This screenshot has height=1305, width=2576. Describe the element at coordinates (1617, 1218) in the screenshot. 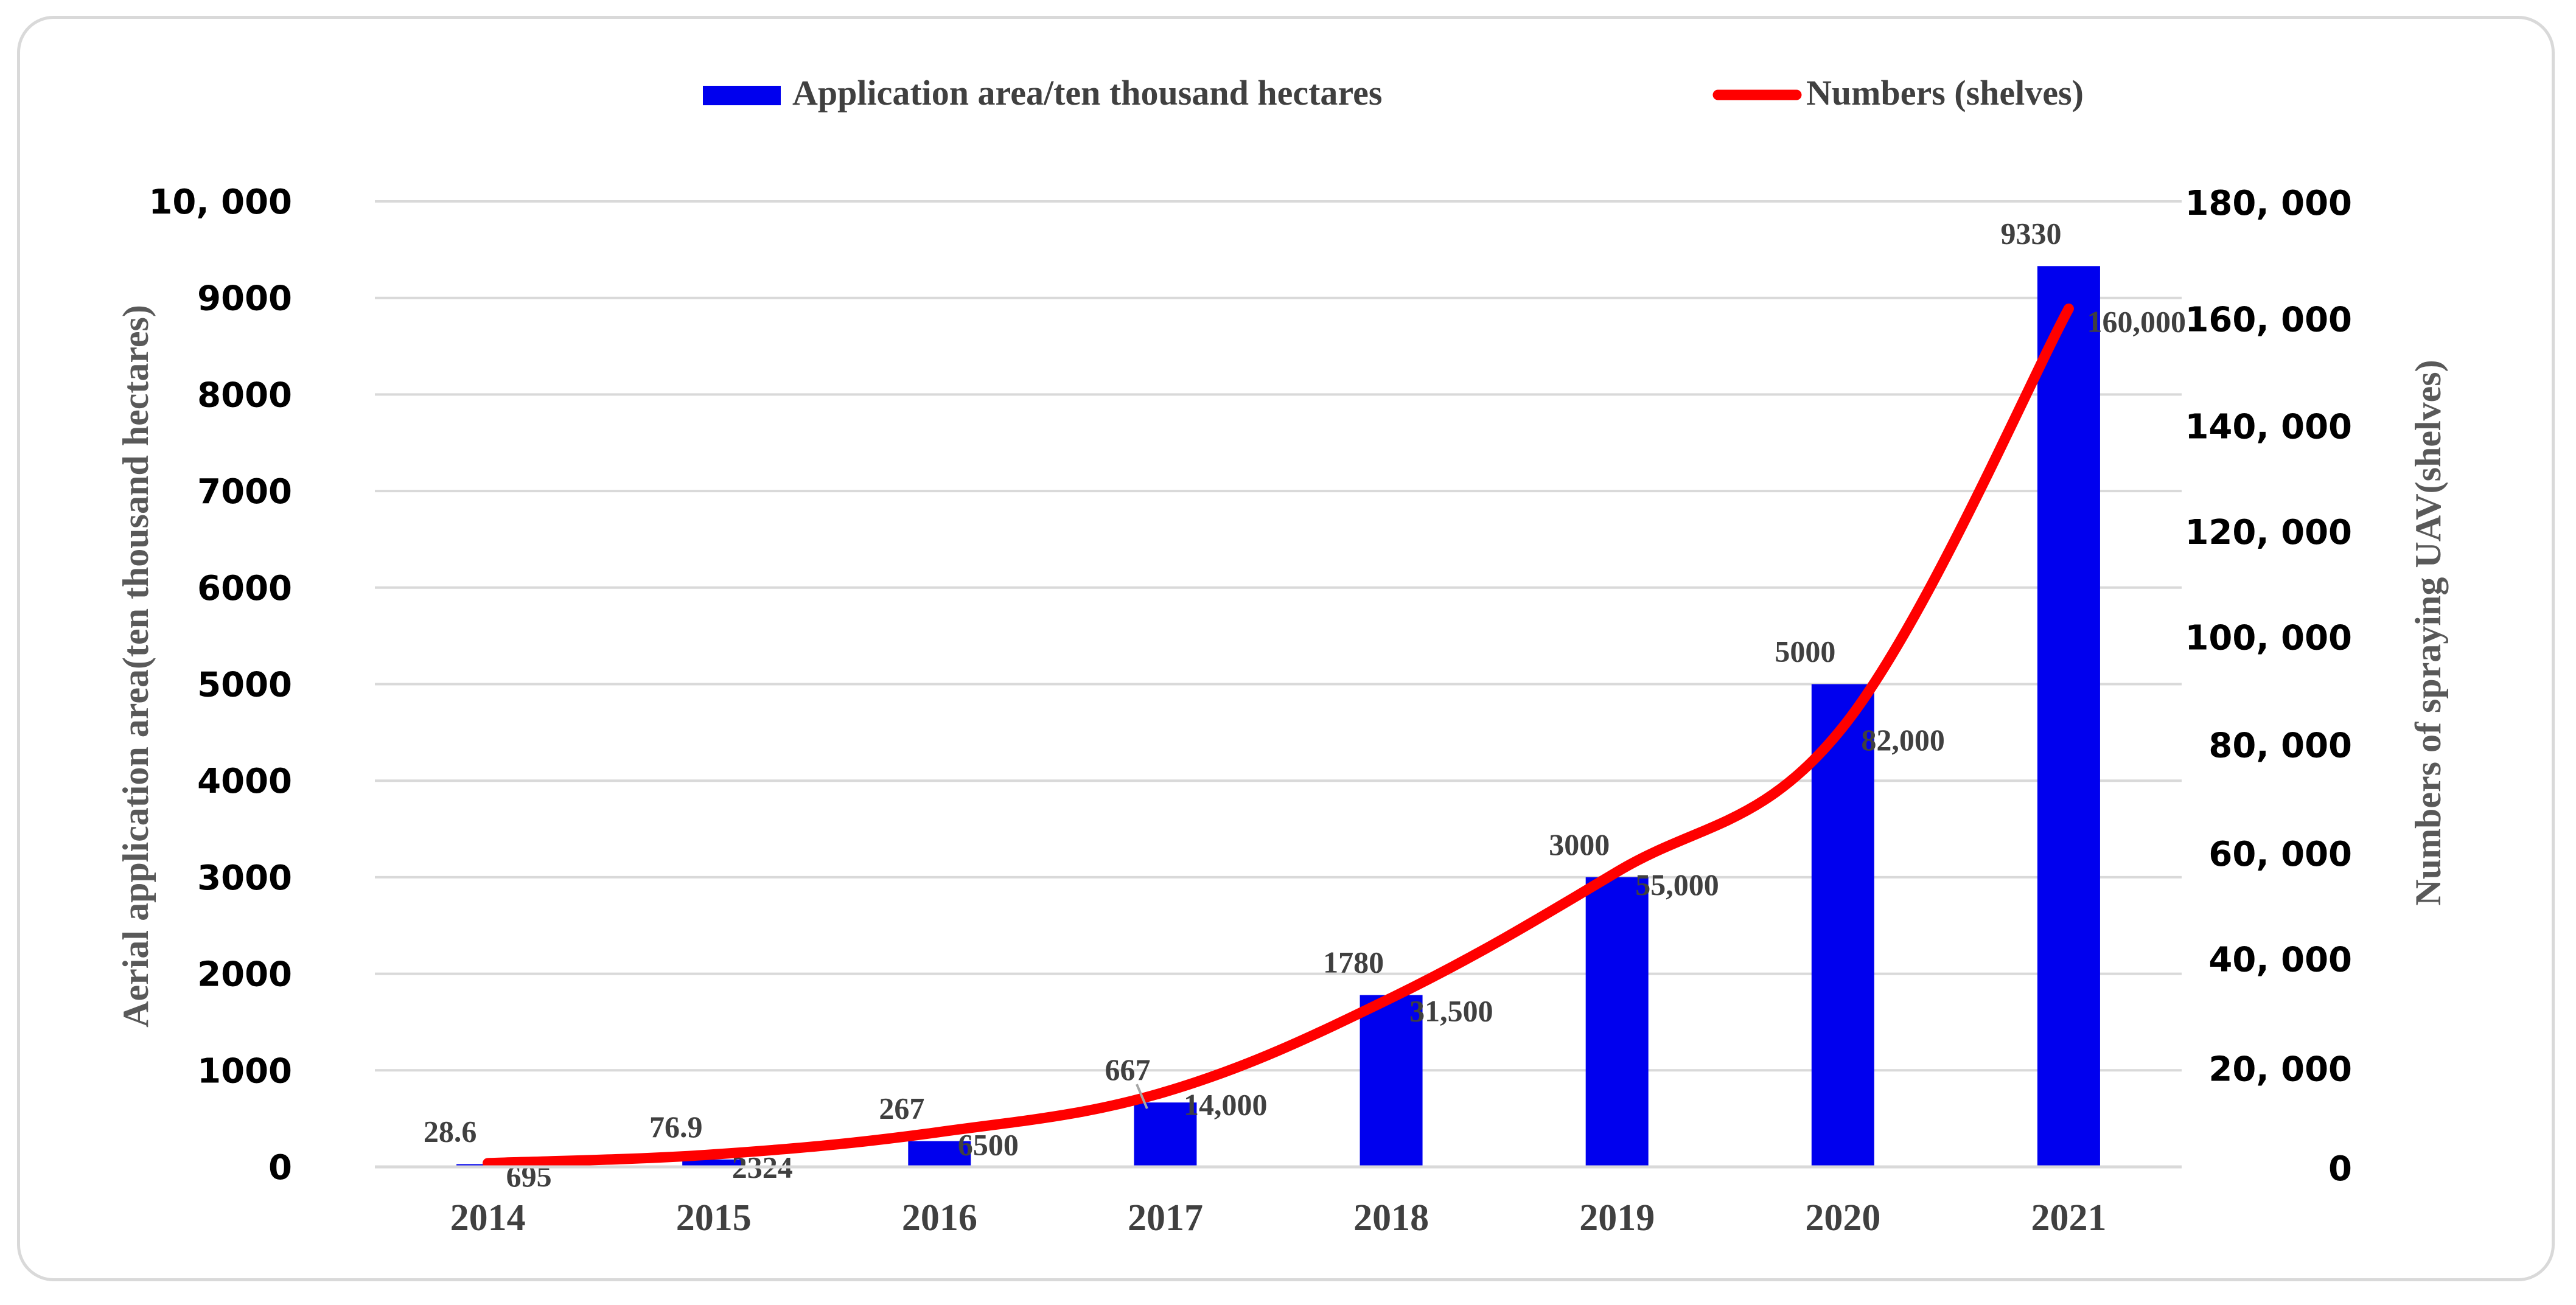

I see `category-label: 2019` at that location.